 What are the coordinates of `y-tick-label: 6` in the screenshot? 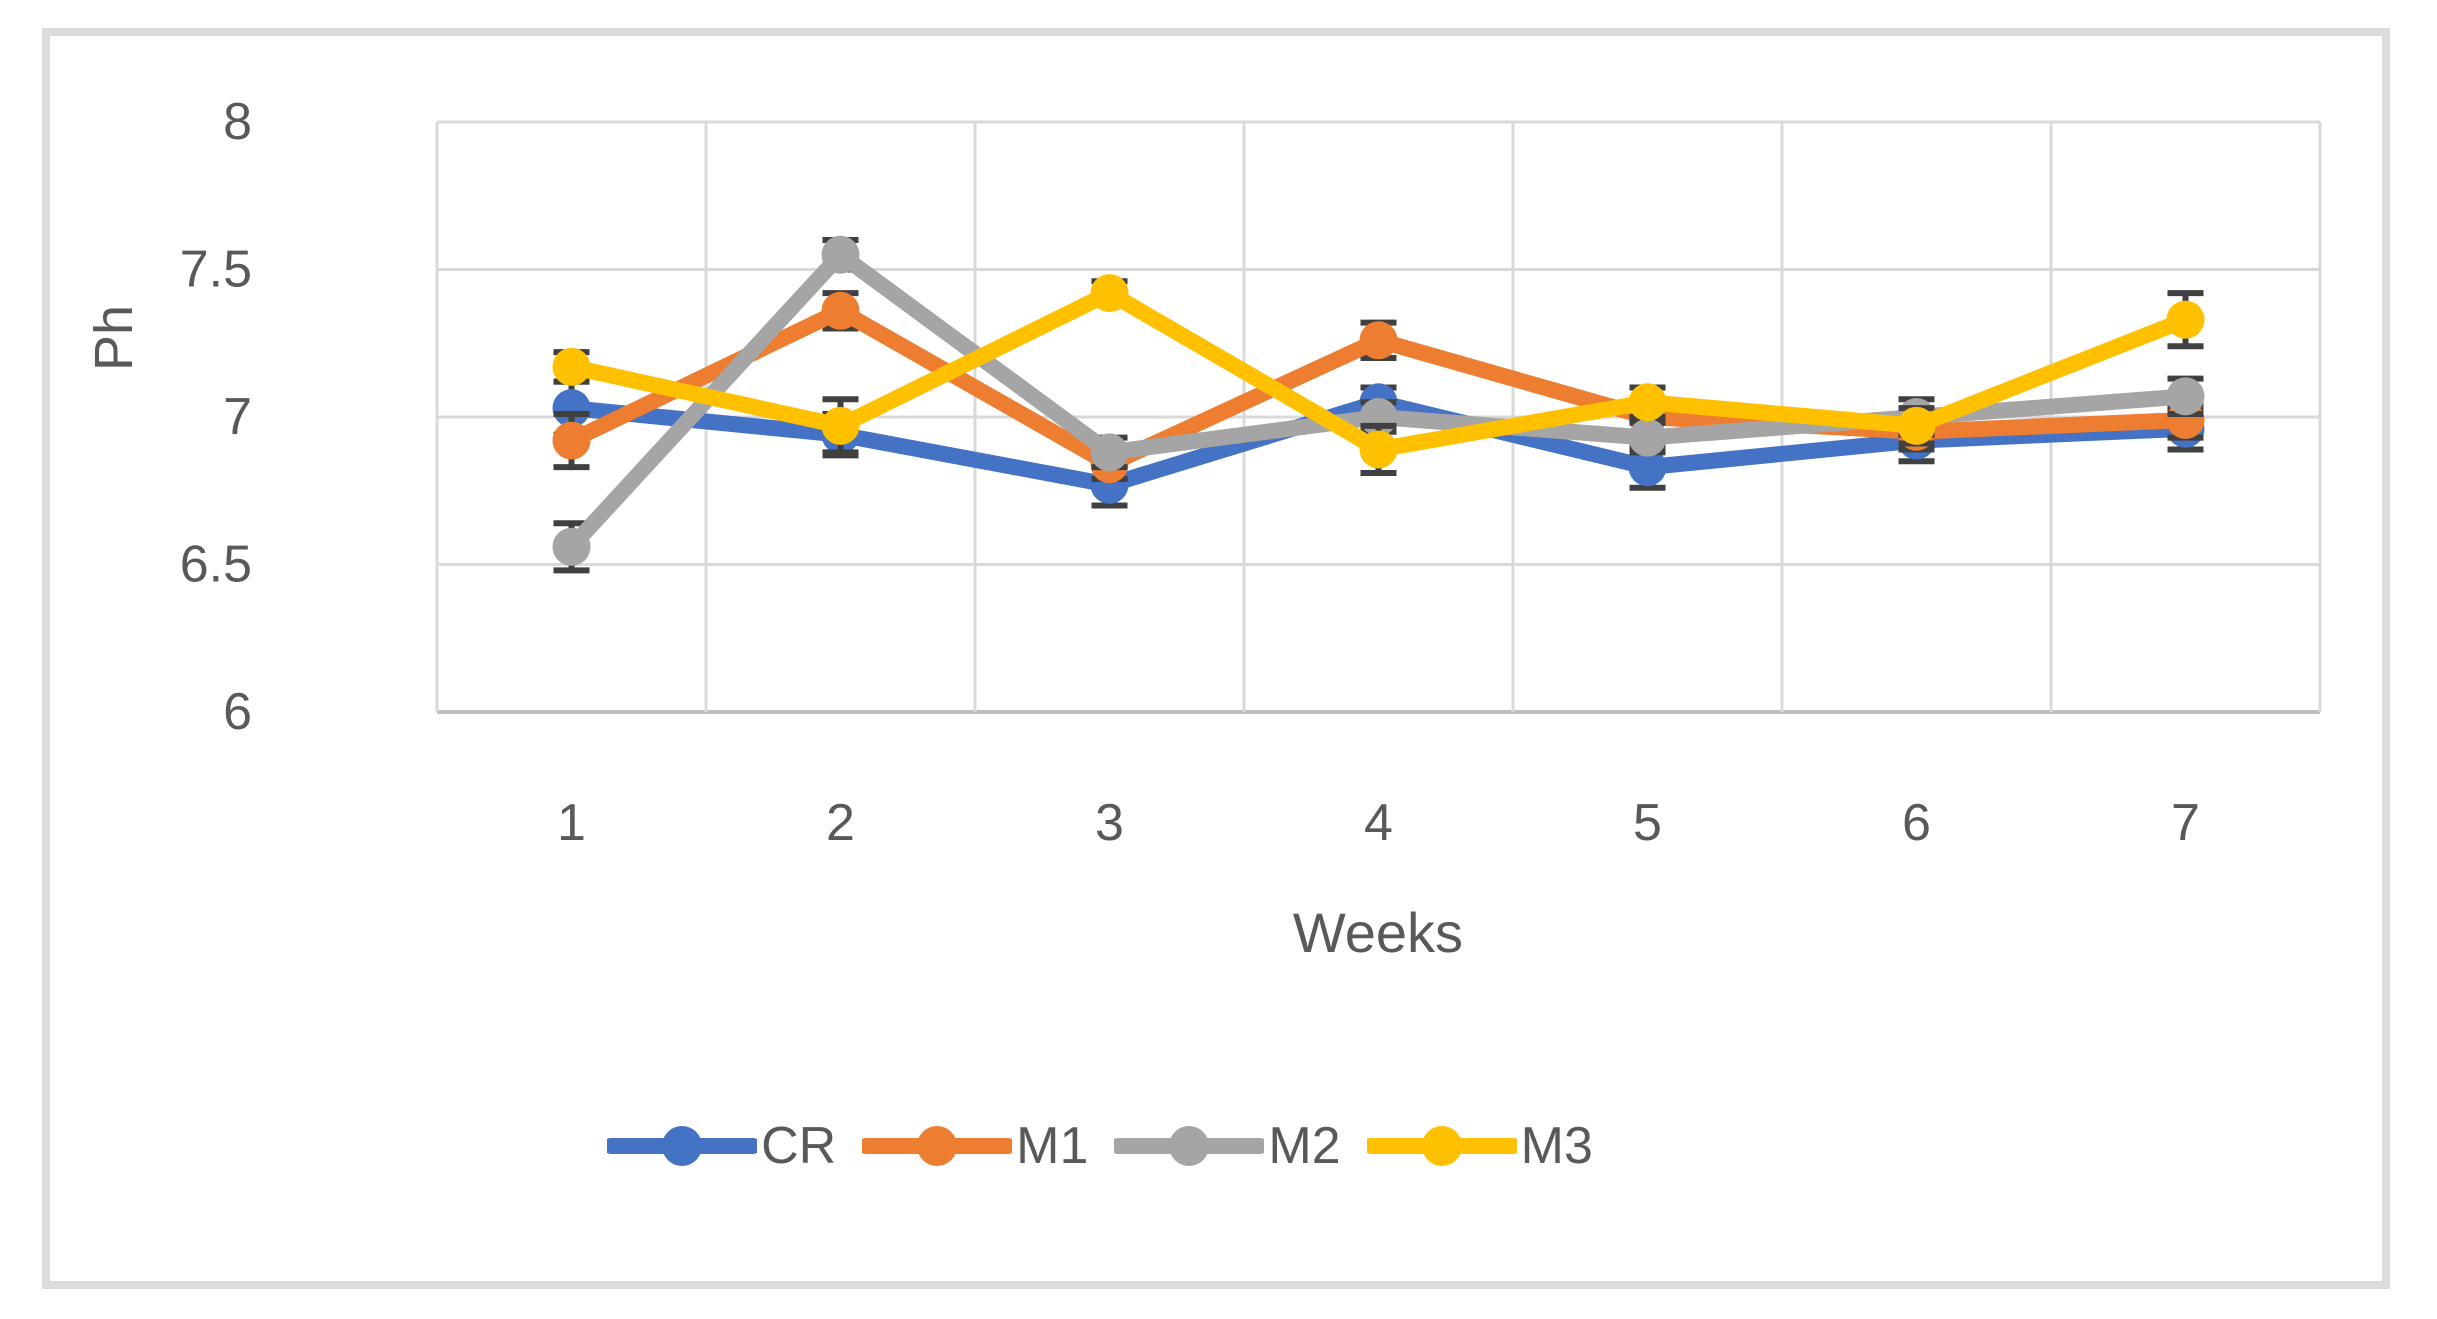 It's located at (237, 712).